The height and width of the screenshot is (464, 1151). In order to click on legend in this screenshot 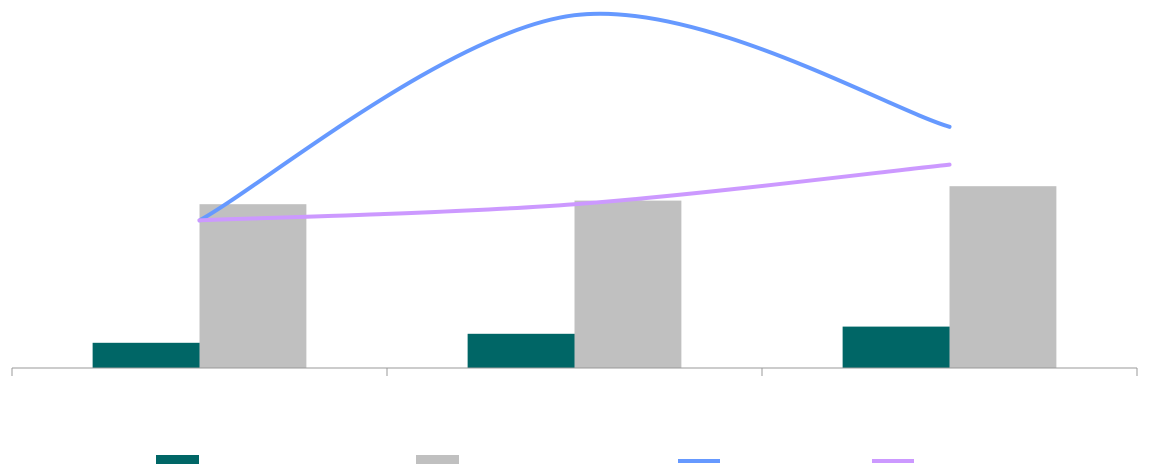, I will do `click(535, 459)`.